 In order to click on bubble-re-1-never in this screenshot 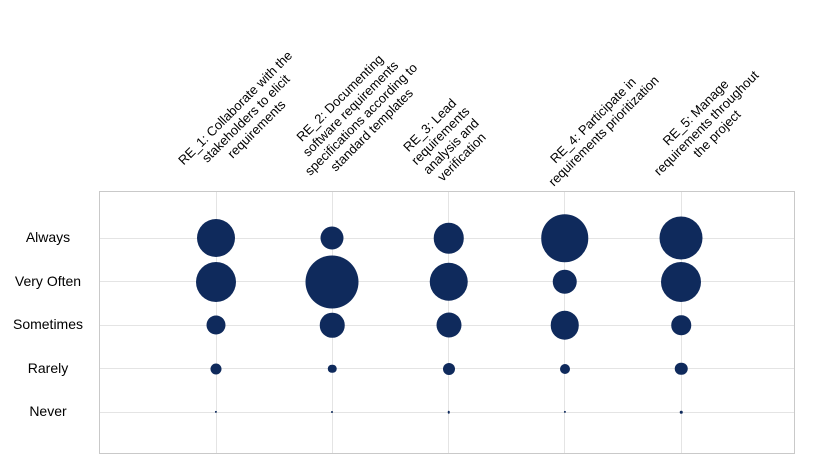, I will do `click(216, 412)`.